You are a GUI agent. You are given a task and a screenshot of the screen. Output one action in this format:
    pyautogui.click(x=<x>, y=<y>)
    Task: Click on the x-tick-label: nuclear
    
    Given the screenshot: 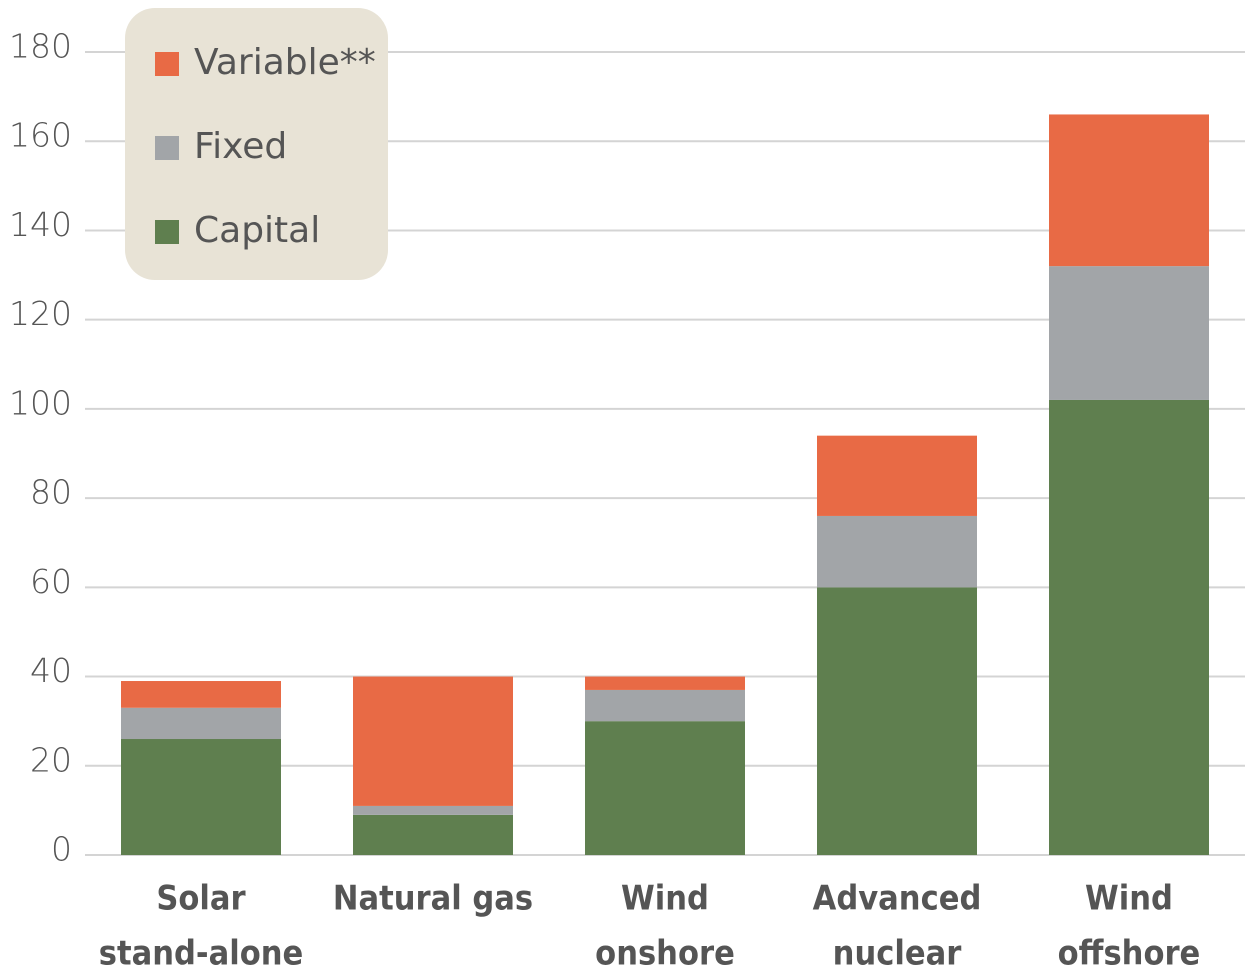 What is the action you would take?
    pyautogui.click(x=898, y=953)
    